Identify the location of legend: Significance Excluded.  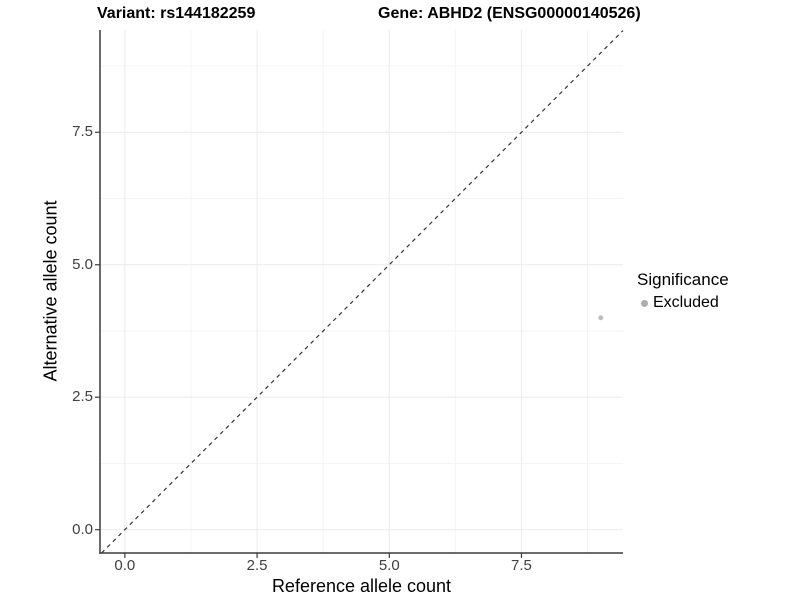
(683, 291).